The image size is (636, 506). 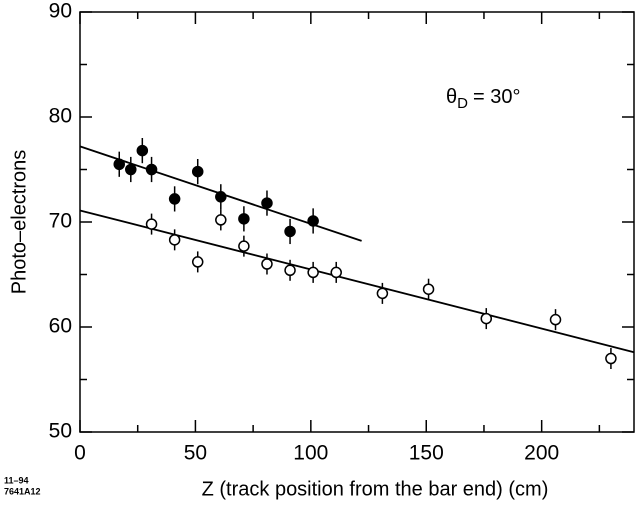 What do you see at coordinates (60, 431) in the screenshot?
I see `y-tick-label: 50` at bounding box center [60, 431].